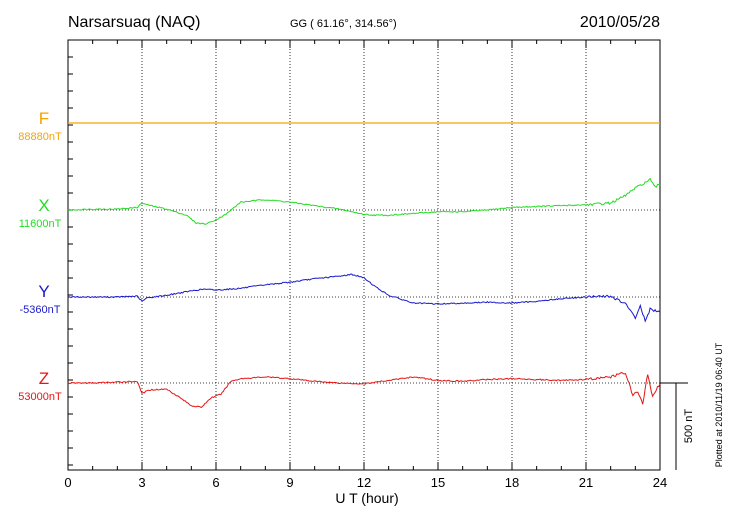  Describe the element at coordinates (438, 482) in the screenshot. I see `x-tick-label: 15` at that location.